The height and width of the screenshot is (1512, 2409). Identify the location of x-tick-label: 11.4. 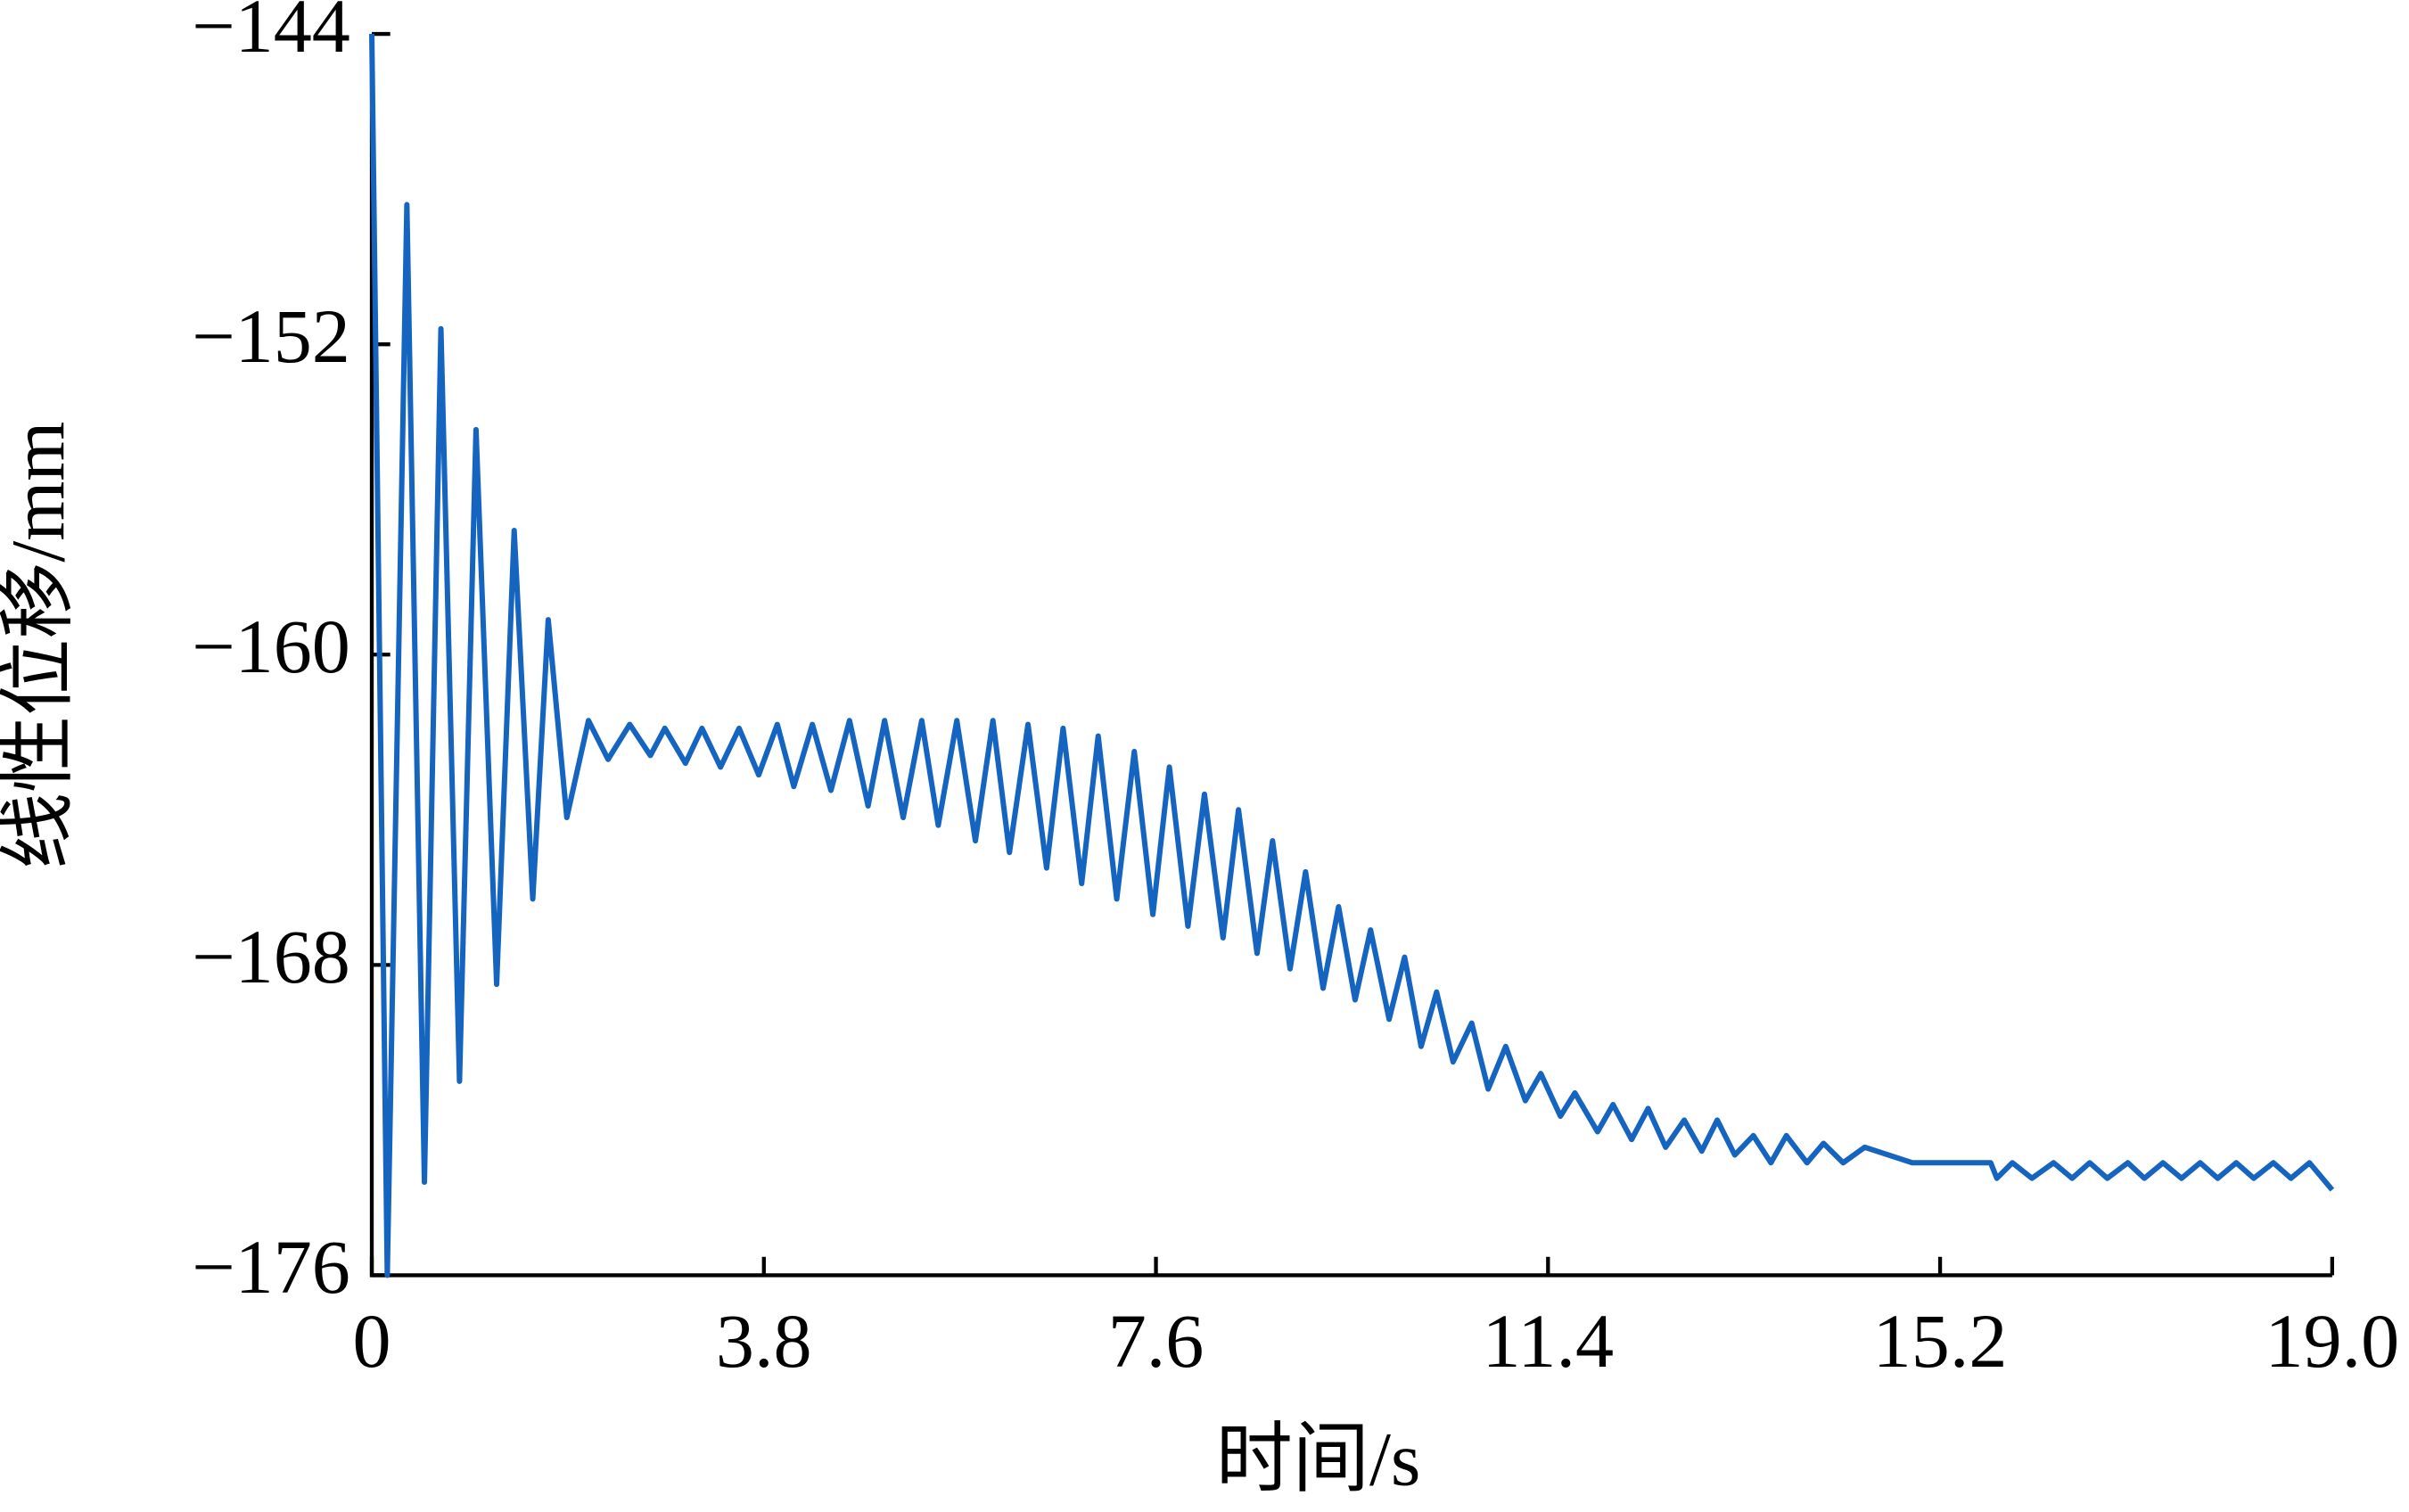
(1549, 1341).